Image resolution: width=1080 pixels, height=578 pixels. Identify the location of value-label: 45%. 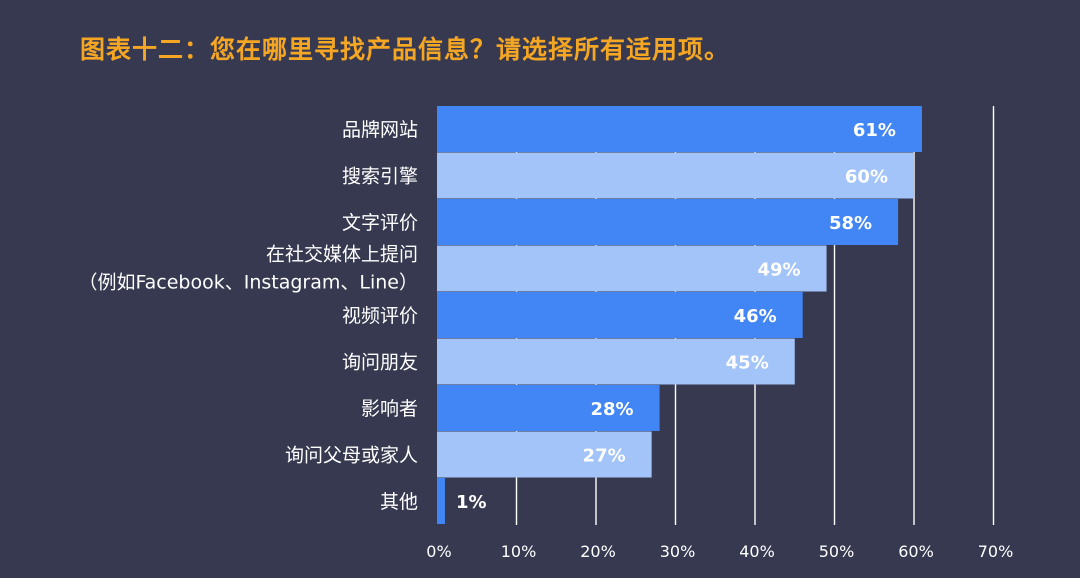
(747, 363).